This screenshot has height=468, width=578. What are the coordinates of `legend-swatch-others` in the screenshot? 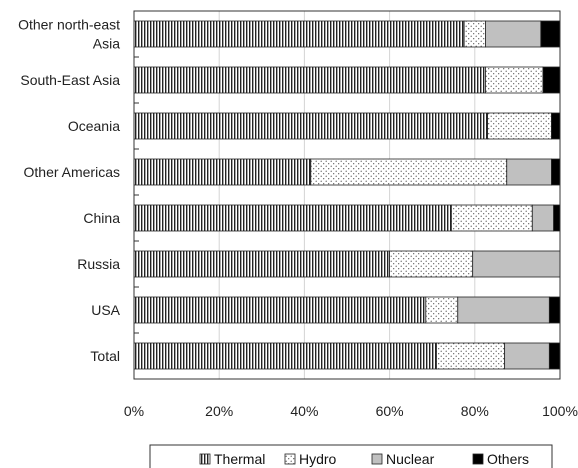 It's located at (478, 459).